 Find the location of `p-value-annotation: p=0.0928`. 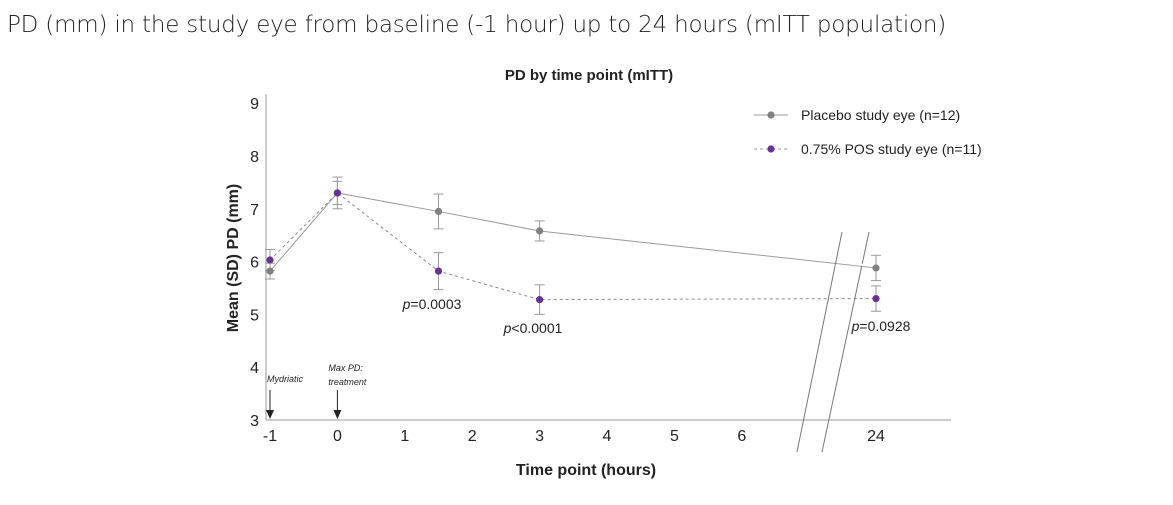

p-value-annotation: p=0.0928 is located at coordinates (881, 326).